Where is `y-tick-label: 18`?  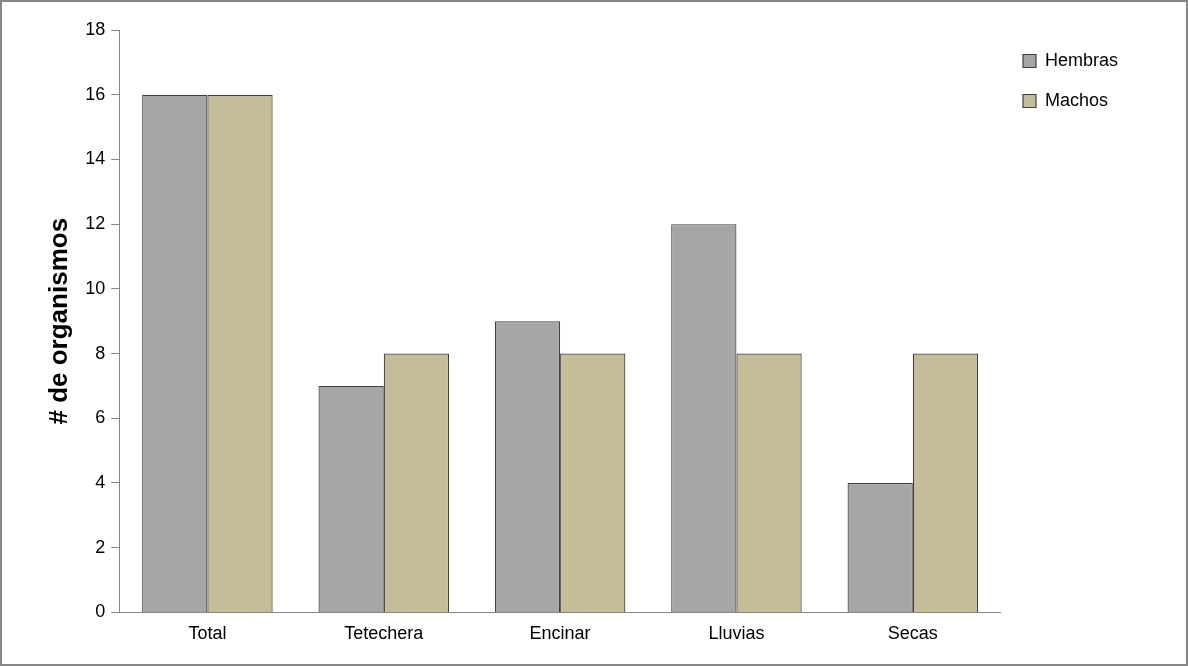
y-tick-label: 18 is located at coordinates (95, 28).